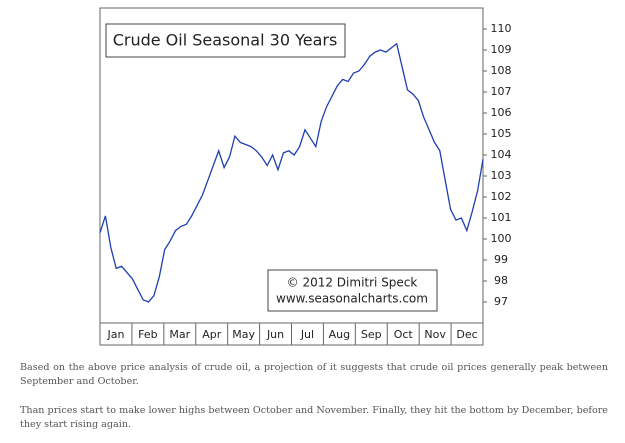  Describe the element at coordinates (435, 334) in the screenshot. I see `x-tick-label: Nov` at that location.